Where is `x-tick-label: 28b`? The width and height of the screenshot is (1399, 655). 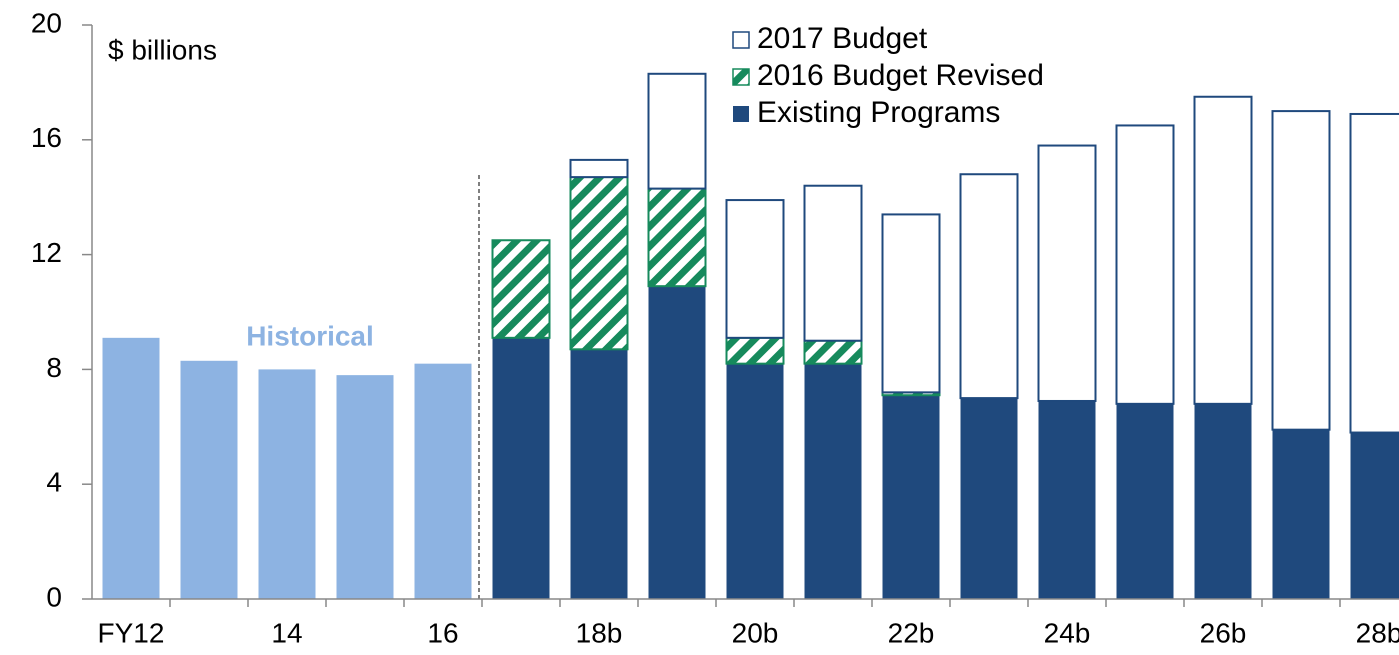 x-tick-label: 28b is located at coordinates (1377, 632).